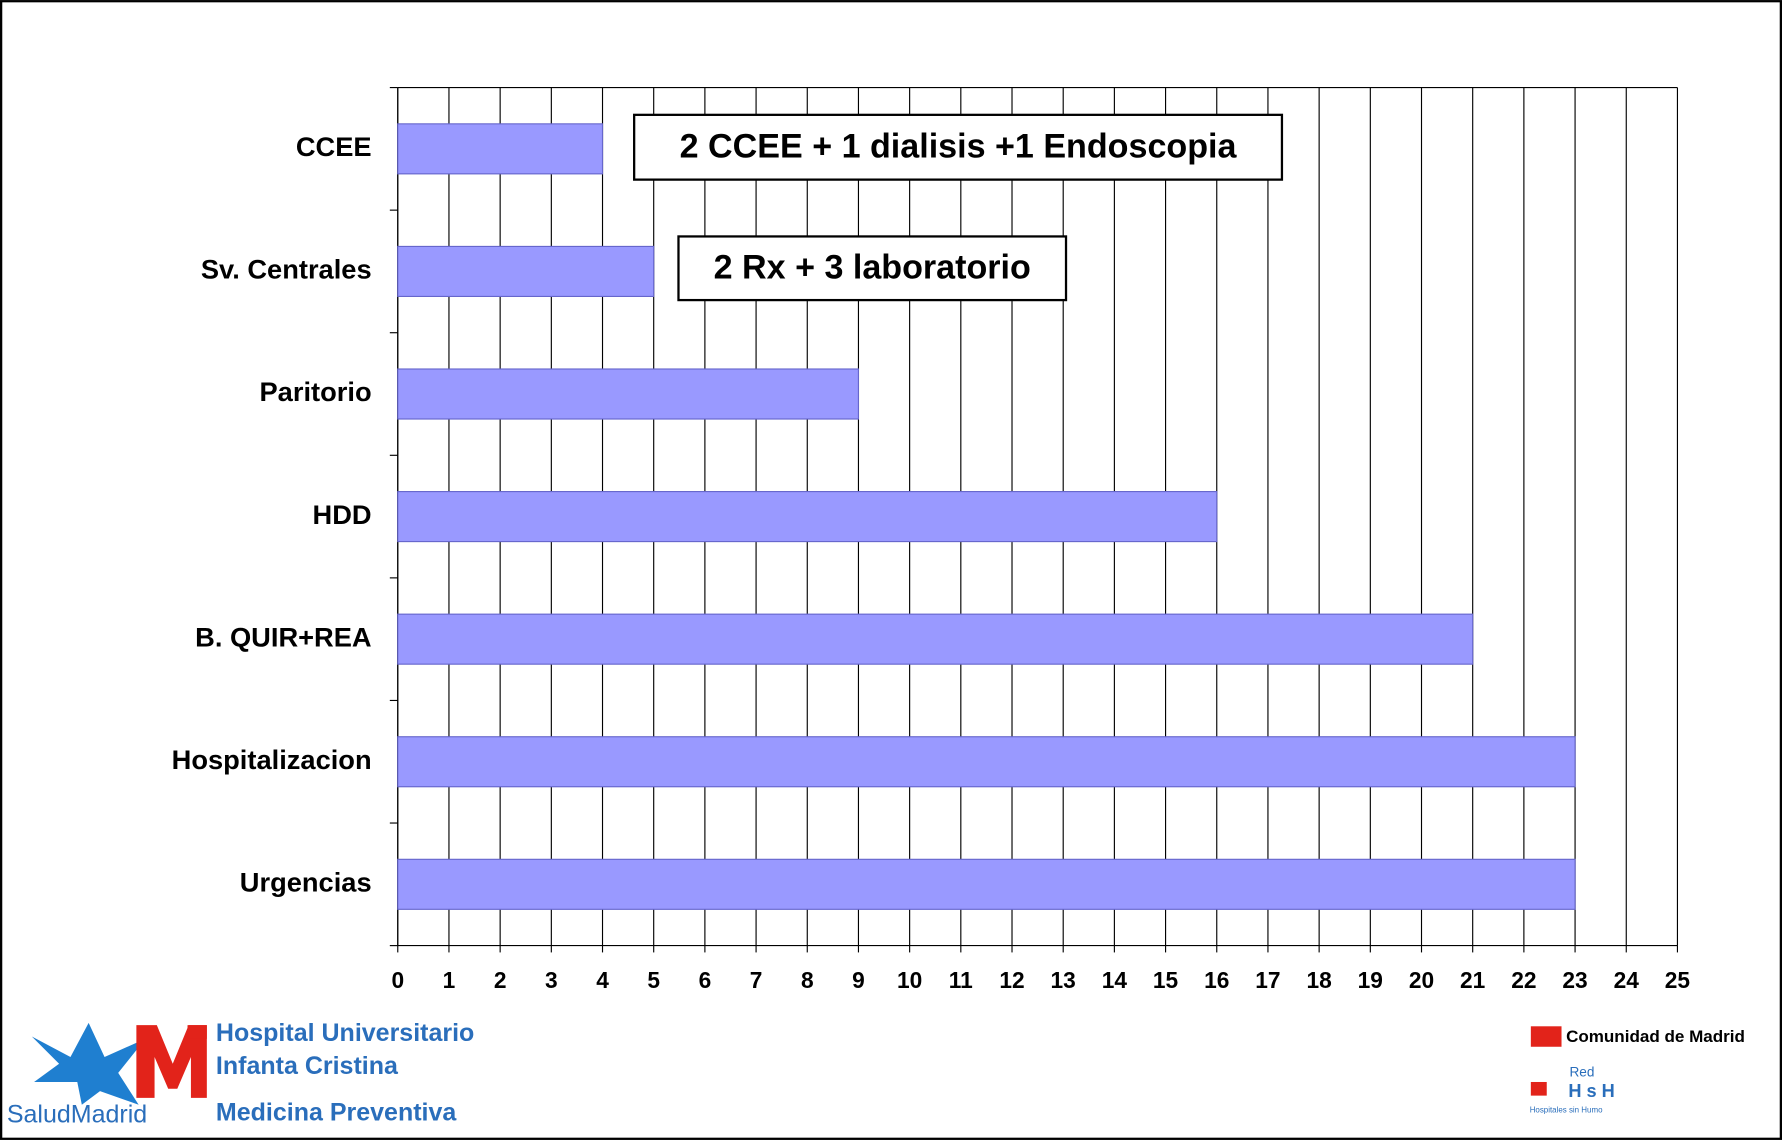  Describe the element at coordinates (500, 980) in the screenshot. I see `x-tick-label: 2` at that location.